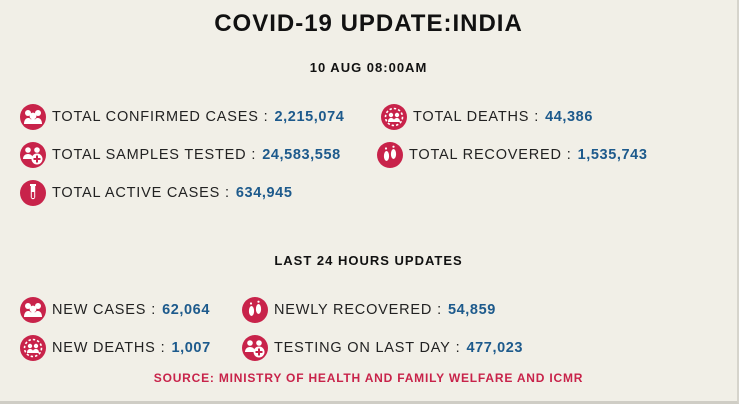  Describe the element at coordinates (309, 117) in the screenshot. I see `stat-value: 2,215,074` at that location.